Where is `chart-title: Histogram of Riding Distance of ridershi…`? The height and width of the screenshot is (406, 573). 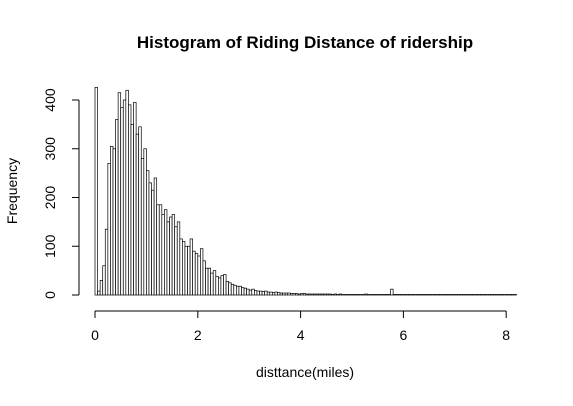
chart-title: Histogram of Riding Distance of ridershi… is located at coordinates (305, 42).